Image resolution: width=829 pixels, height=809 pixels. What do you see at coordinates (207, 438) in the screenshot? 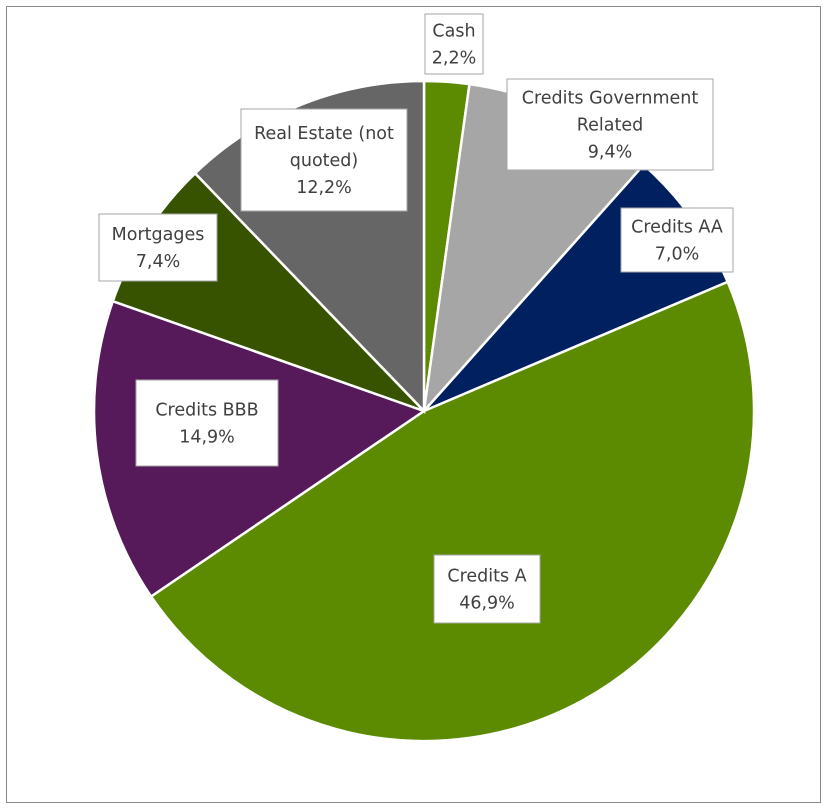
I see `data-label-value: 14,9%` at bounding box center [207, 438].